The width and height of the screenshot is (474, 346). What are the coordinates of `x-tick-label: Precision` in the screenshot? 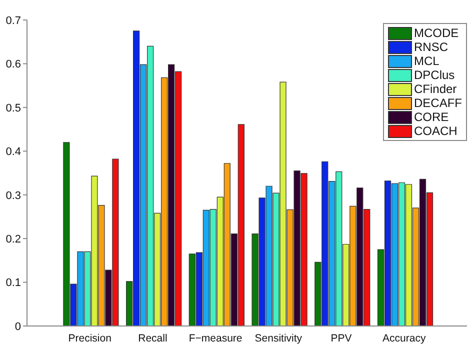 It's located at (90, 338).